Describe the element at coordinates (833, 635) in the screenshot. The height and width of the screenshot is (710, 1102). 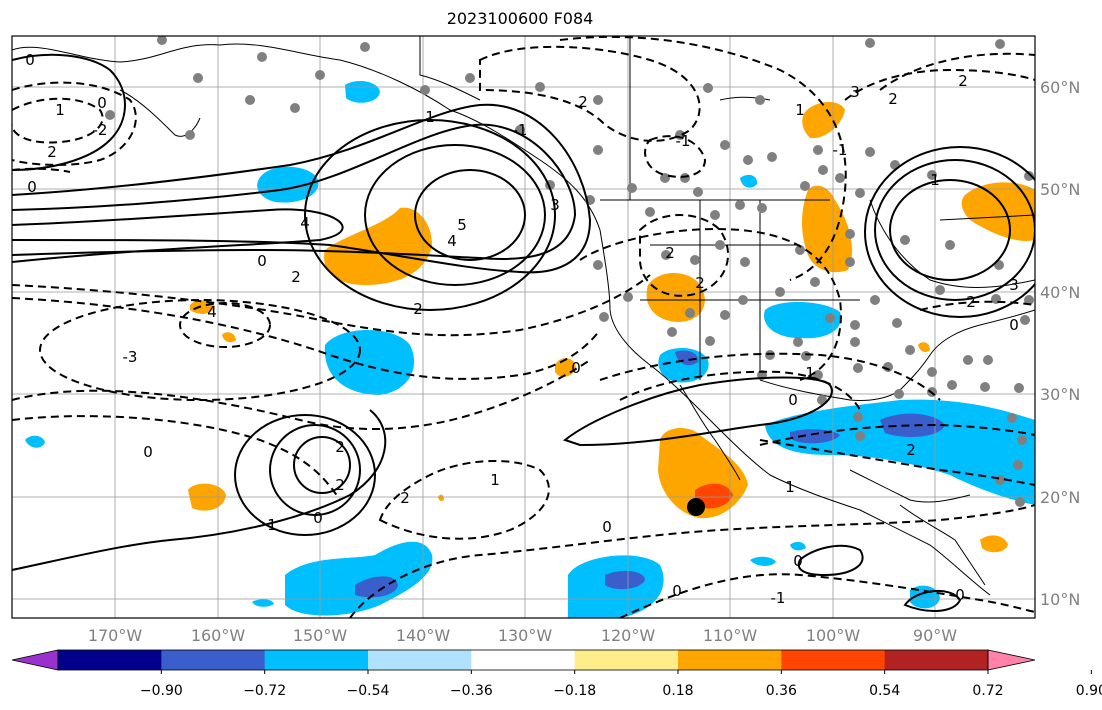
I see `lon-label: 100°W` at that location.